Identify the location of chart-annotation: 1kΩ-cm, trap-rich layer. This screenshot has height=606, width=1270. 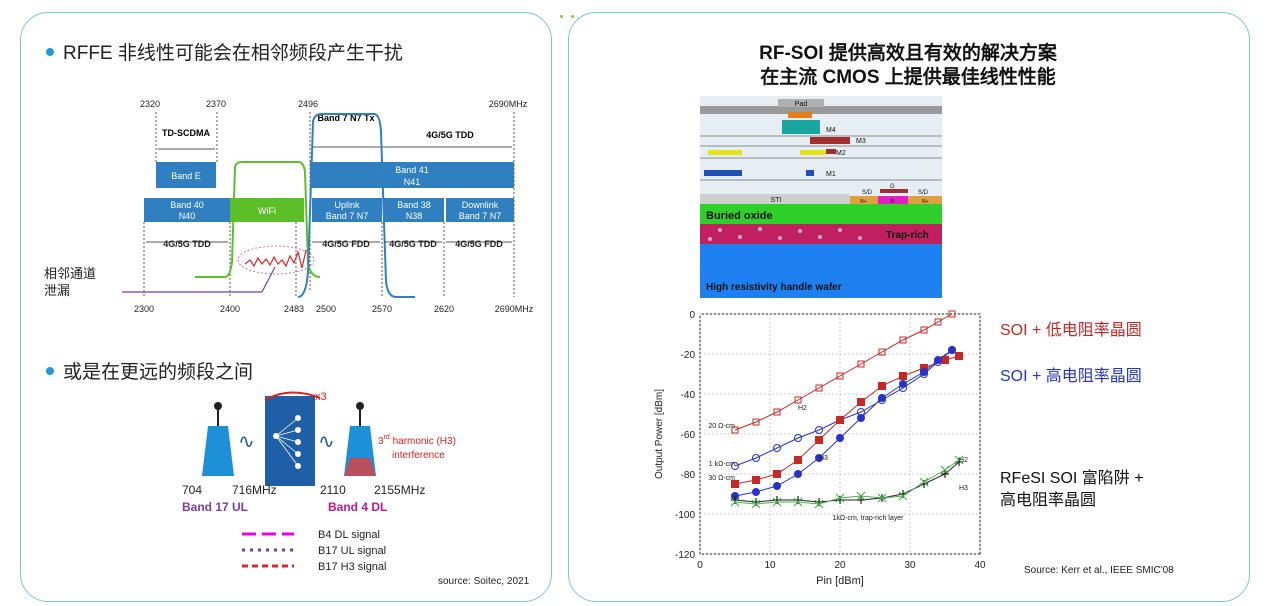
(869, 518).